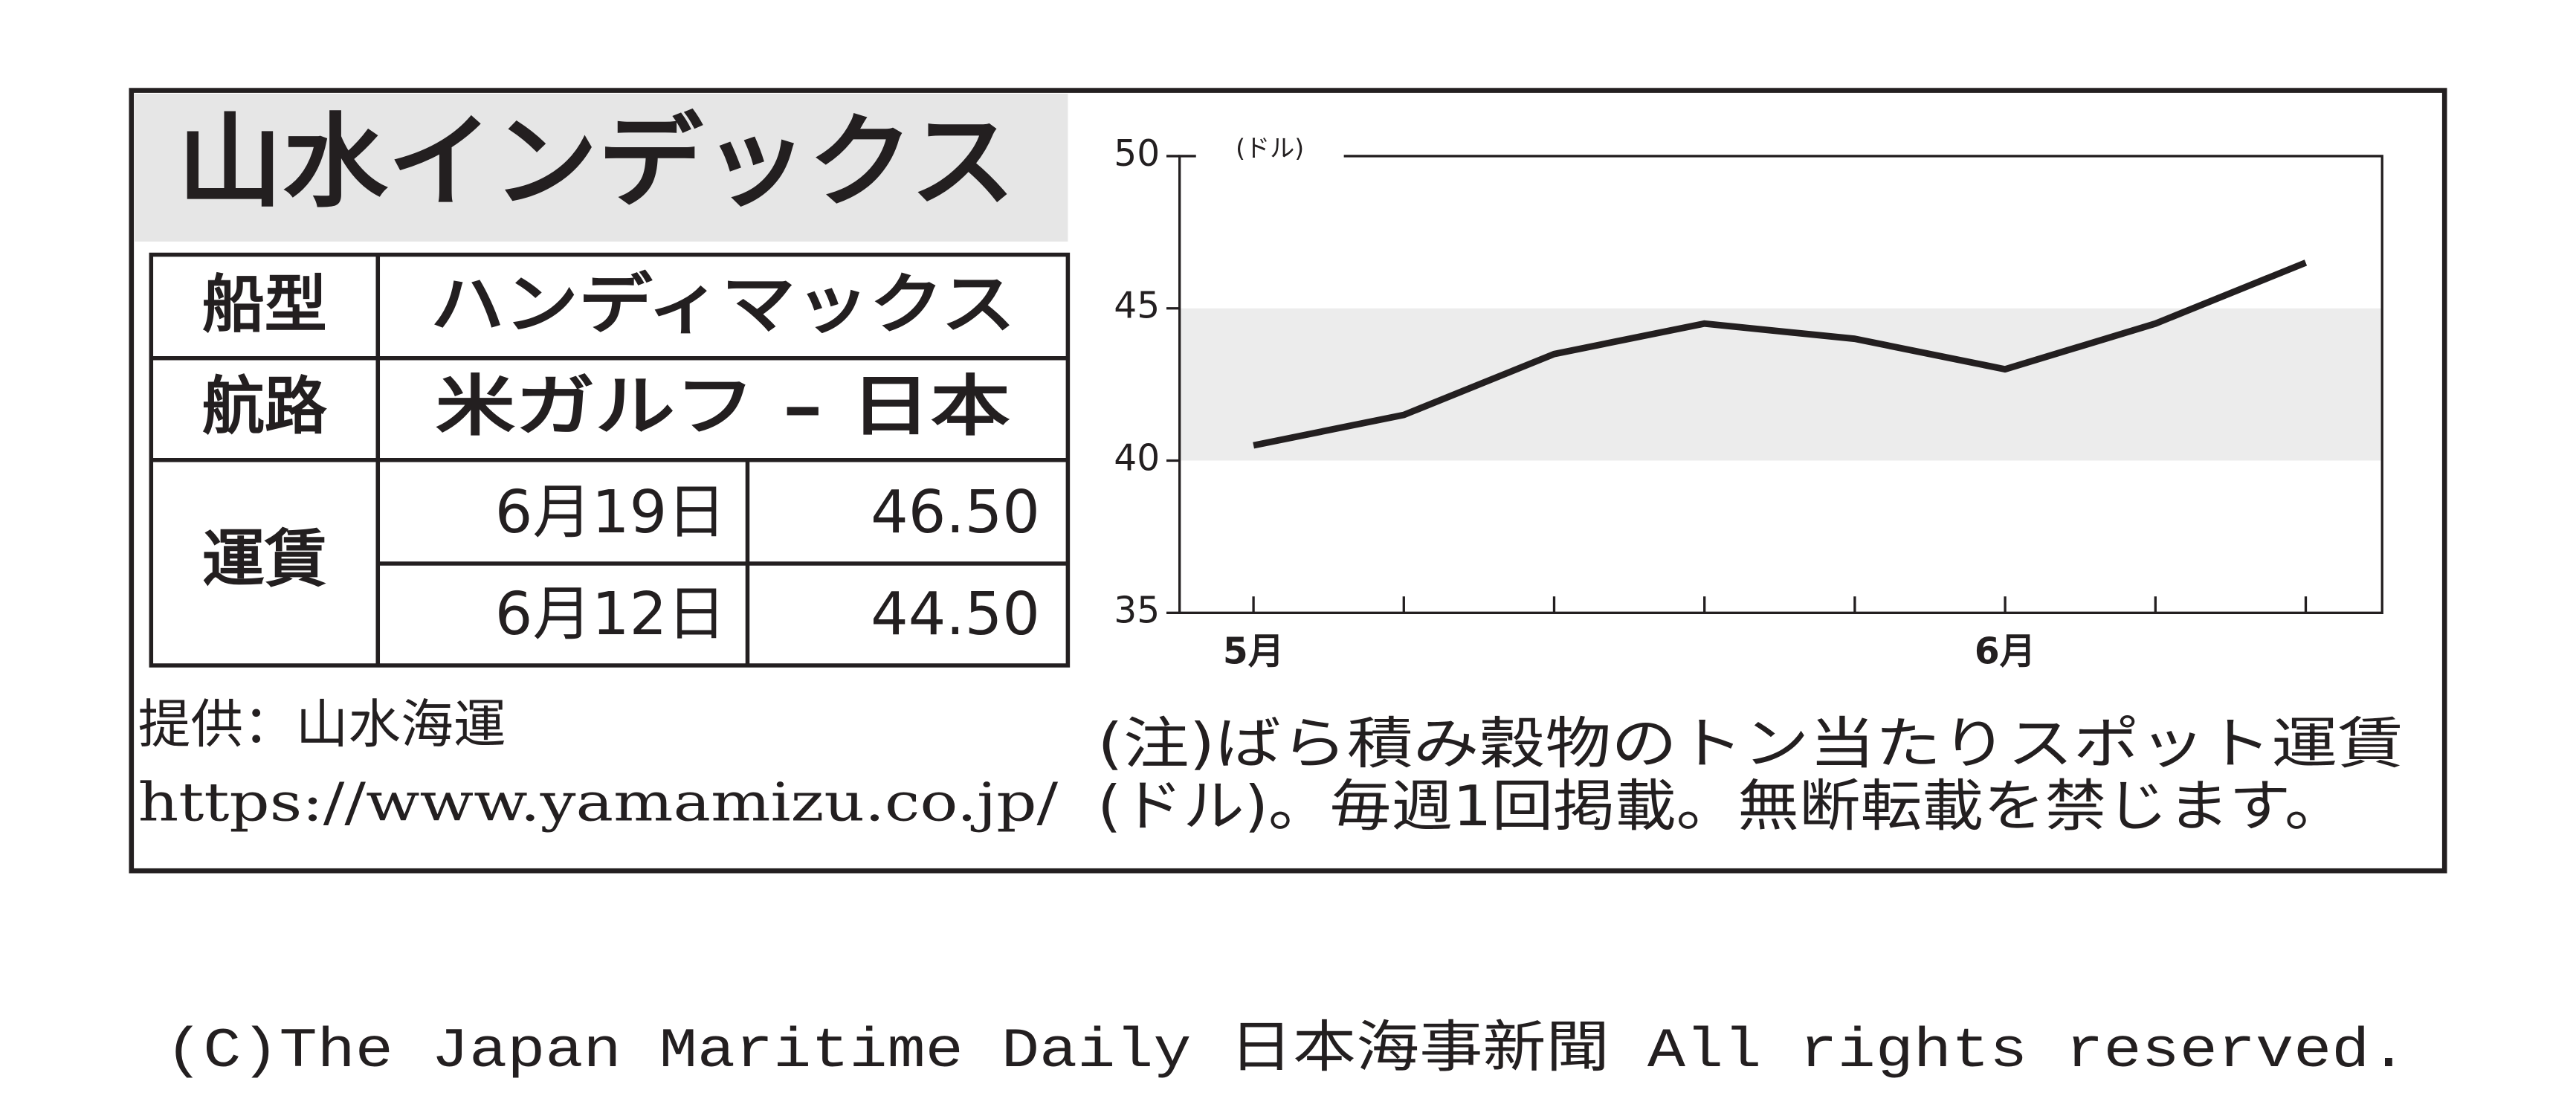 This screenshot has width=2576, height=1113. Describe the element at coordinates (610, 511) in the screenshot. I see `fare-date: 6月19日` at that location.